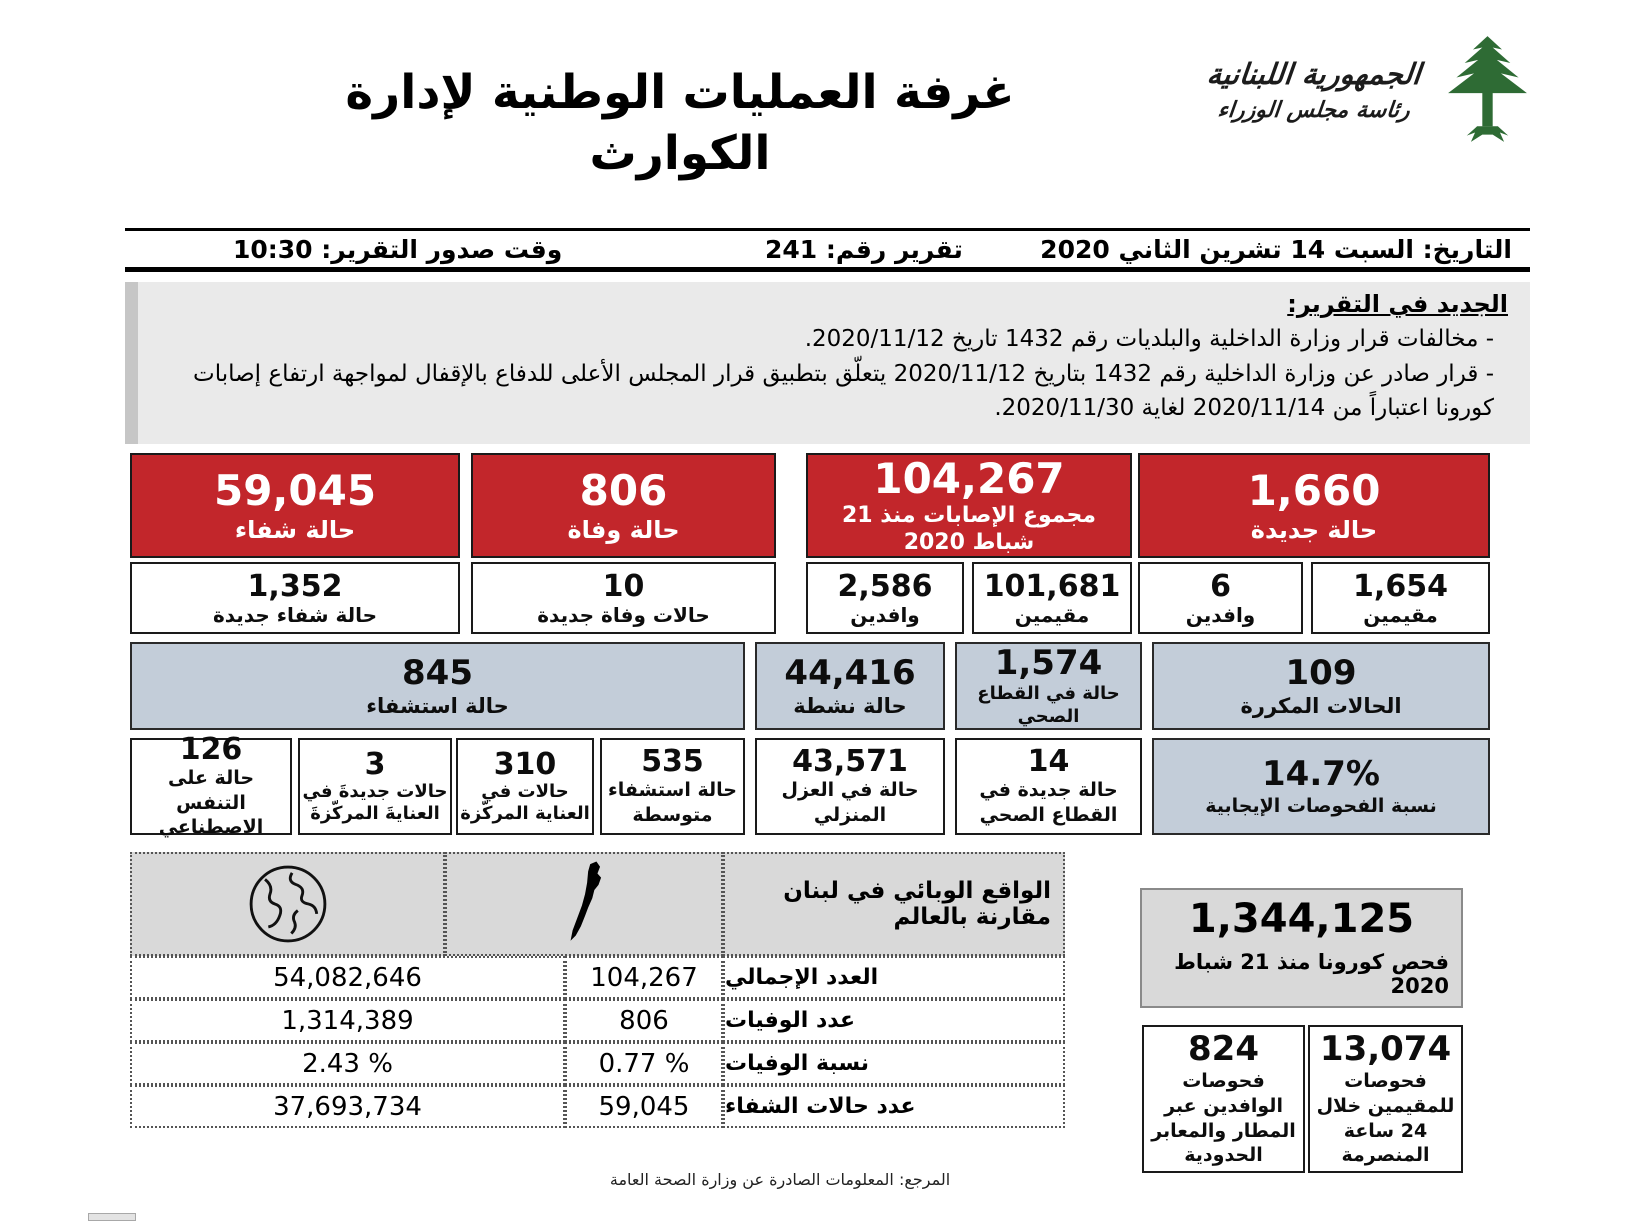 This screenshot has height=1221, width=1648. Describe the element at coordinates (1314, 529) in the screenshot. I see `stat-label: حالة جديدة` at that location.